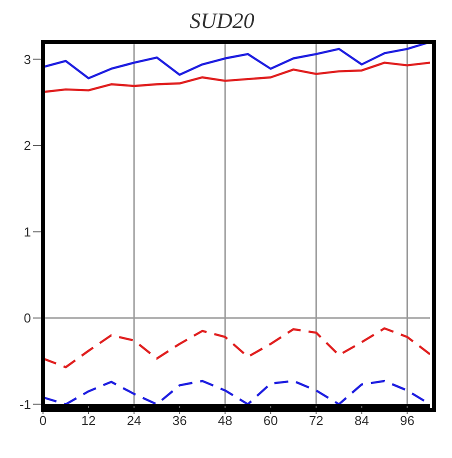 The image size is (452, 458). What do you see at coordinates (361, 420) in the screenshot?
I see `x-tick-label: 84` at bounding box center [361, 420].